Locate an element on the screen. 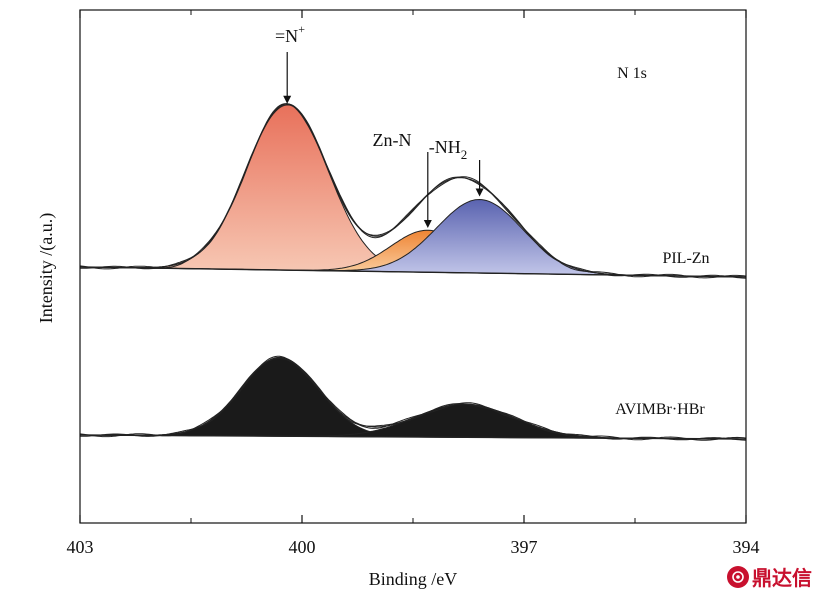 This screenshot has height=599, width=820. panel-label: N 1s is located at coordinates (632, 73).